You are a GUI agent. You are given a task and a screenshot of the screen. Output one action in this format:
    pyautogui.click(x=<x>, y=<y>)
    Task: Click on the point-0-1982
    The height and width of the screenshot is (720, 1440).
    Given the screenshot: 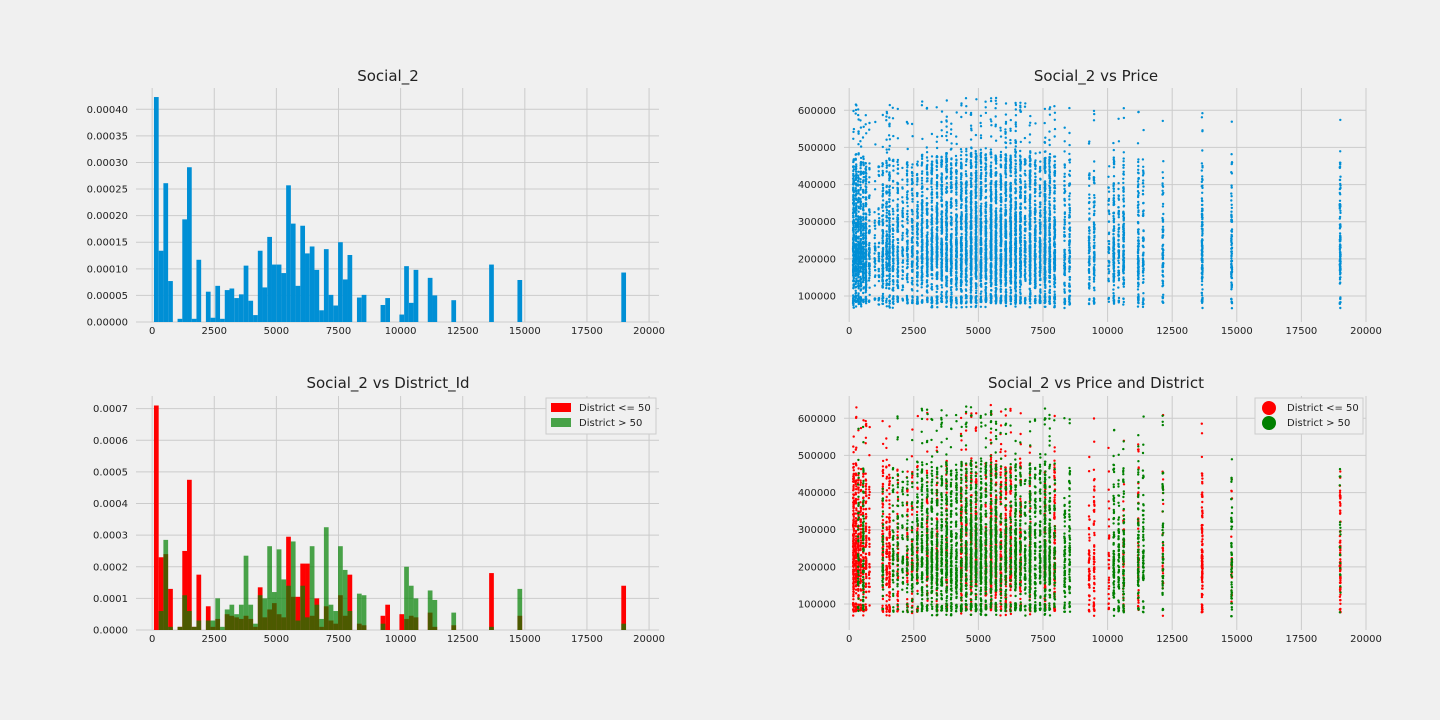 What is the action you would take?
    pyautogui.click(x=922, y=221)
    